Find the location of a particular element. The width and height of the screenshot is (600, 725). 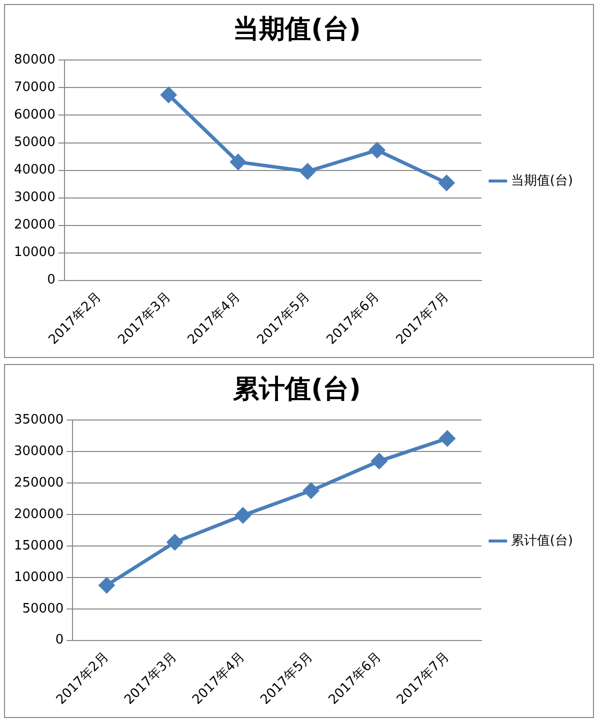

y-tick-label: 40000 is located at coordinates (35, 170).